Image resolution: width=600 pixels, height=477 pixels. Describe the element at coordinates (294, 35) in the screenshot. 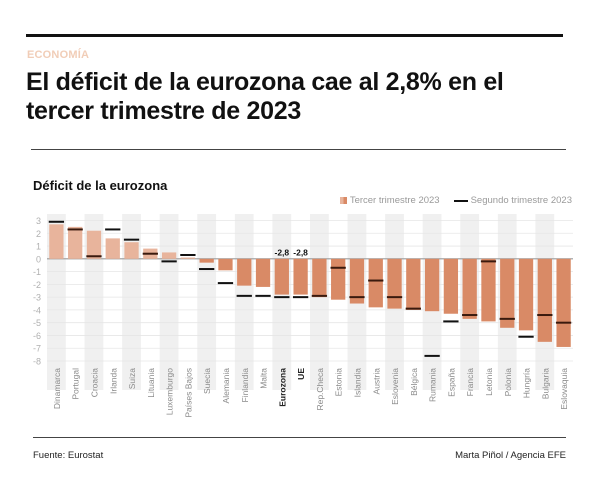

I see `top-rule` at that location.